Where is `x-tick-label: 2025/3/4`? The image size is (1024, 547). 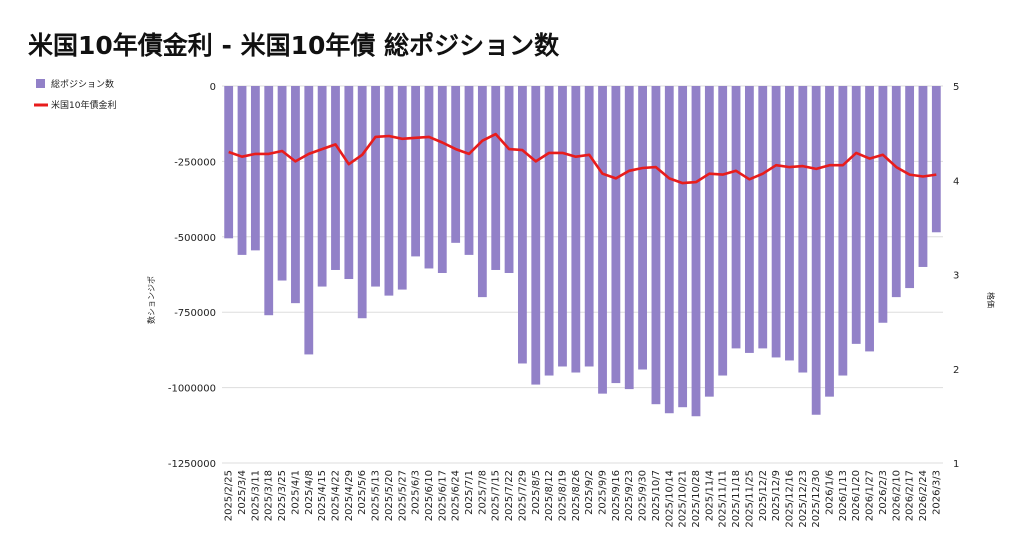
x-tick-label: 2025/3/4 is located at coordinates (242, 492).